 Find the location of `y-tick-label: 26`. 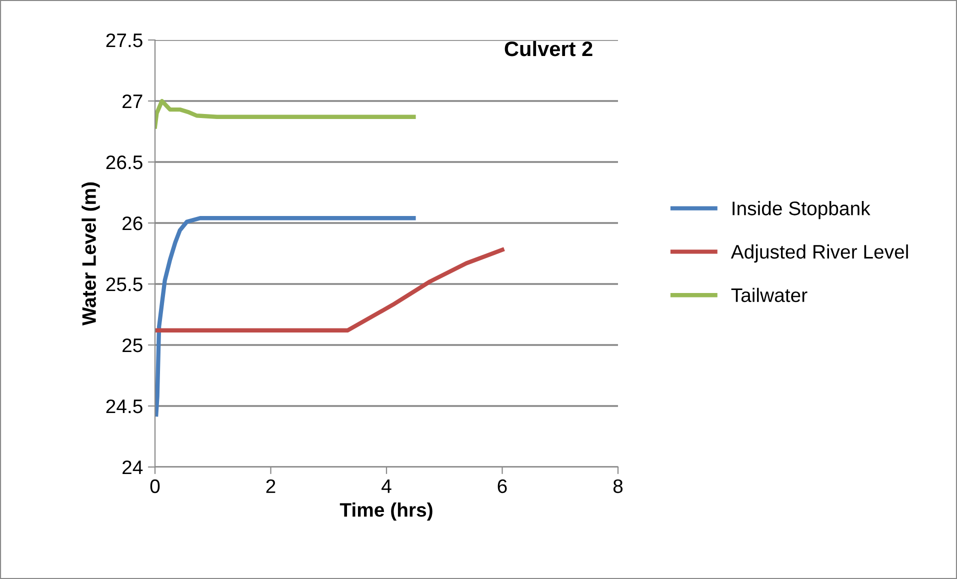

y-tick-label: 26 is located at coordinates (132, 223).